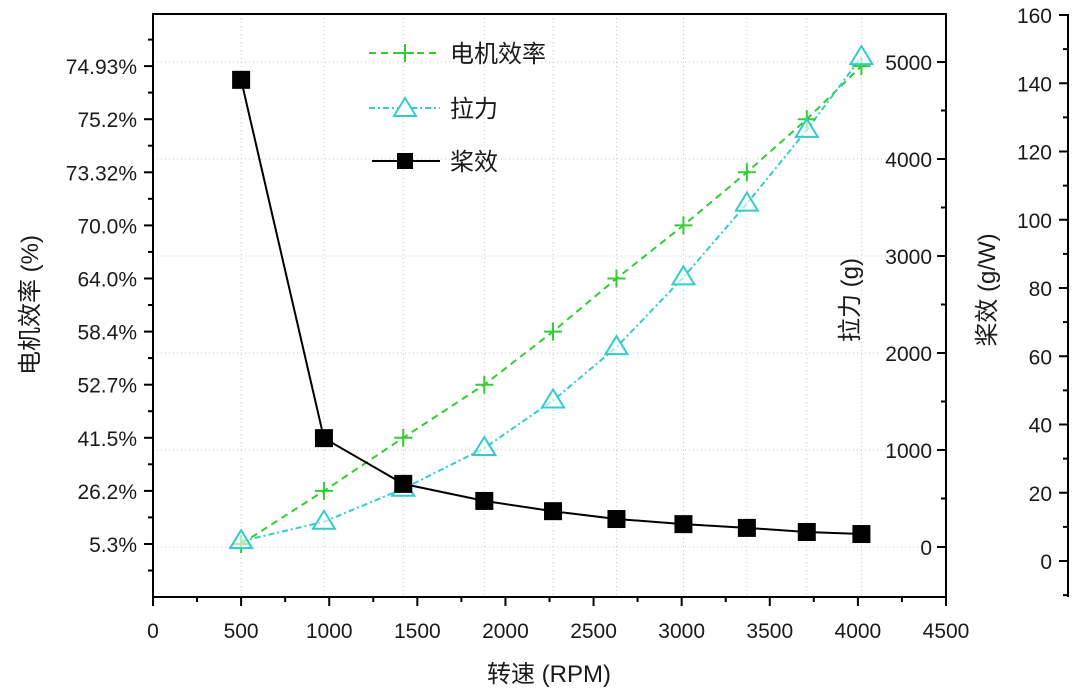 The width and height of the screenshot is (1080, 695). Describe the element at coordinates (946, 631) in the screenshot. I see `x-tick-label: 4500` at that location.